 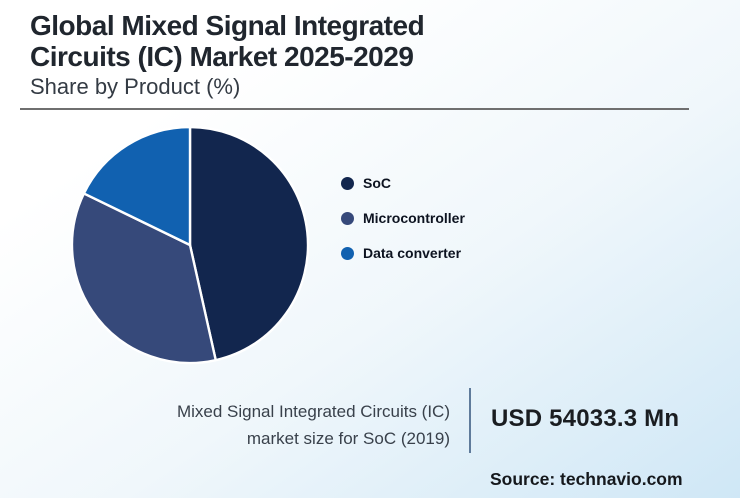 What do you see at coordinates (470, 420) in the screenshot?
I see `footnote-divider` at bounding box center [470, 420].